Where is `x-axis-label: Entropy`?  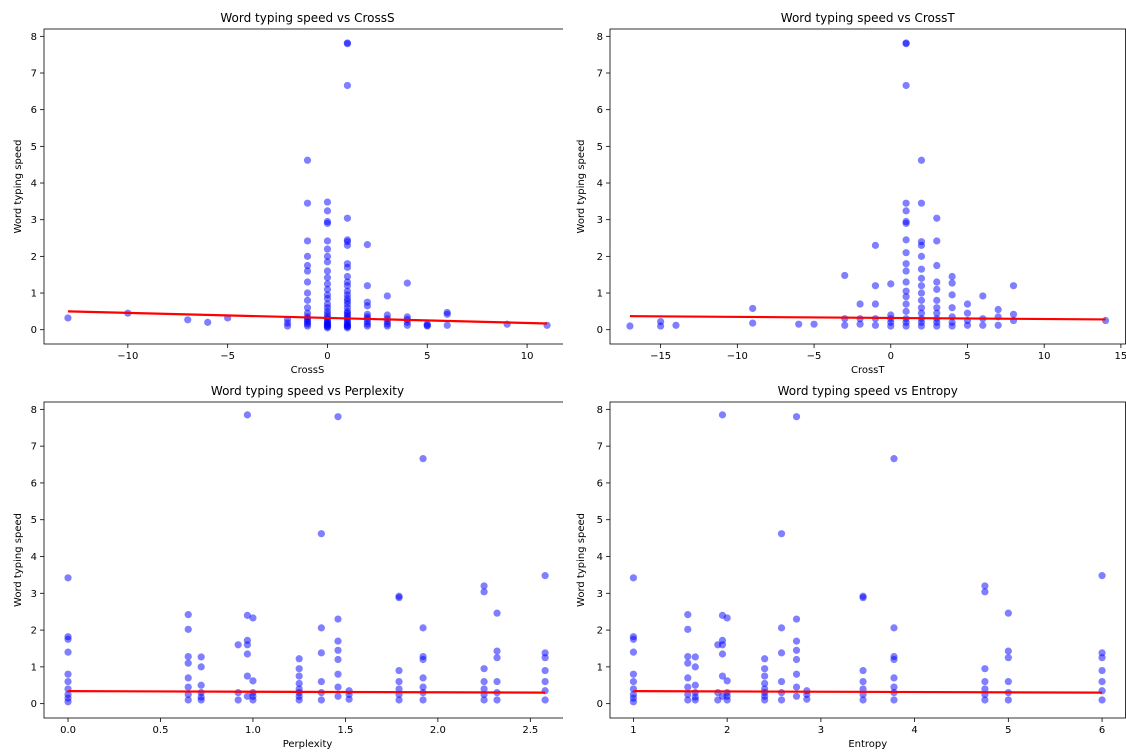
x-axis-label: Entropy is located at coordinates (867, 744).